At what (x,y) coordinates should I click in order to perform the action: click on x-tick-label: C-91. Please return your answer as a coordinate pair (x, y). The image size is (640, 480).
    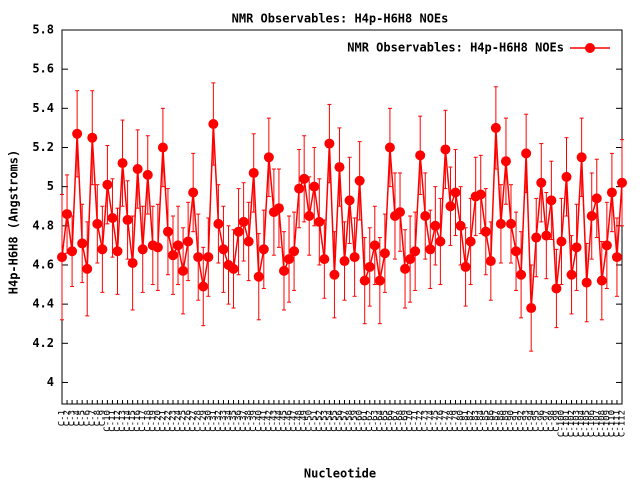
    Looking at the image, I should click on (517, 421).